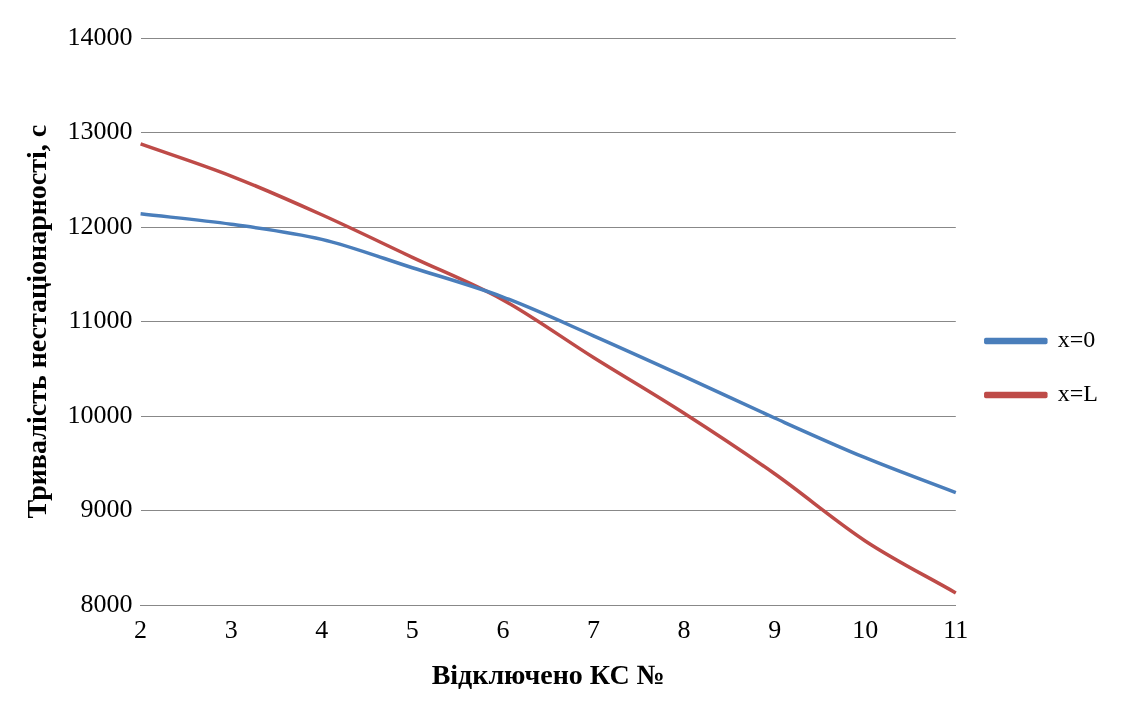 This screenshot has width=1134, height=707. Describe the element at coordinates (100, 131) in the screenshot. I see `y-tick-label: 13000` at that location.